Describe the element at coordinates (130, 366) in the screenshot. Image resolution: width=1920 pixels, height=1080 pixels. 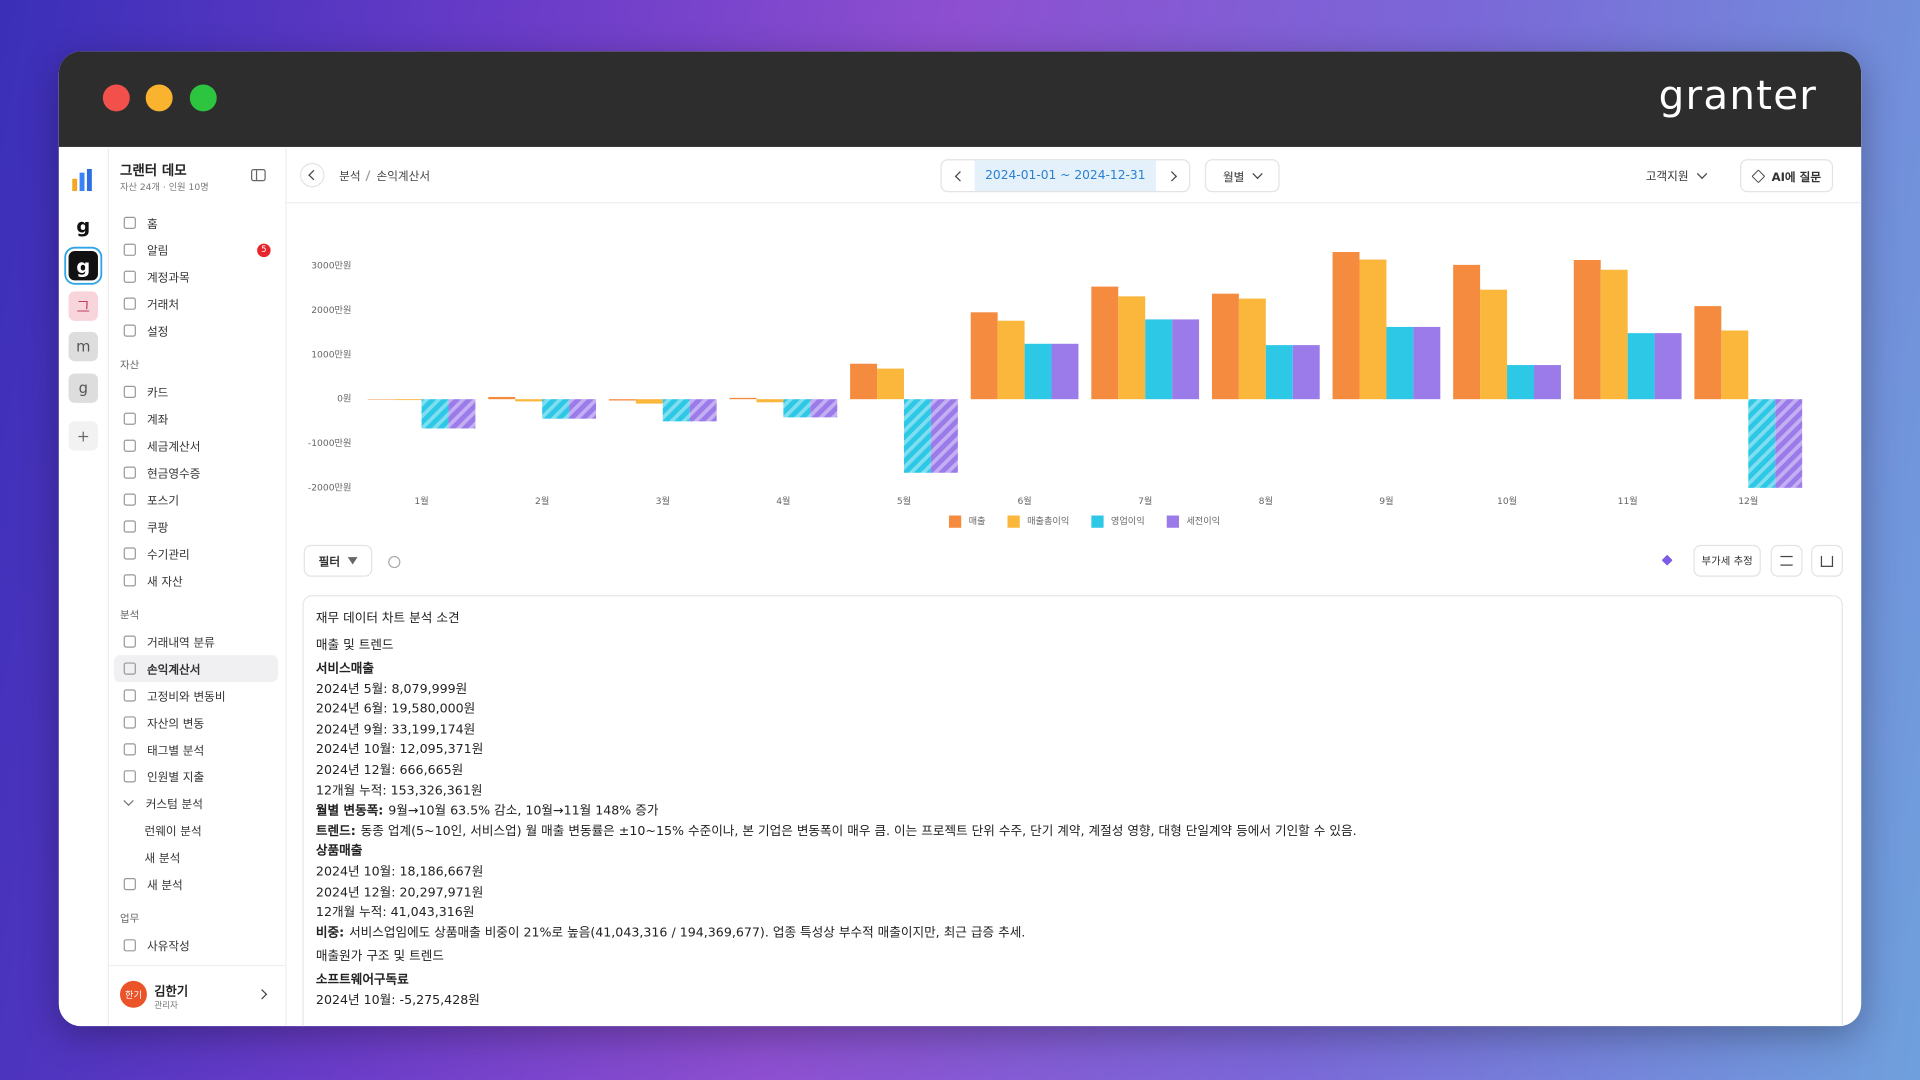
I see `nav-section: 자산` at that location.